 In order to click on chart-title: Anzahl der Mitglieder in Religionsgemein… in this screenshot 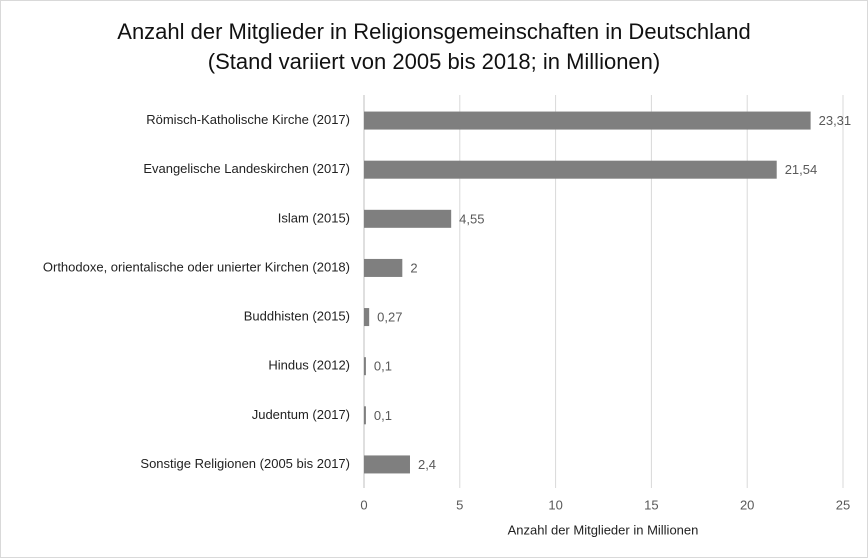, I will do `click(433, 31)`.